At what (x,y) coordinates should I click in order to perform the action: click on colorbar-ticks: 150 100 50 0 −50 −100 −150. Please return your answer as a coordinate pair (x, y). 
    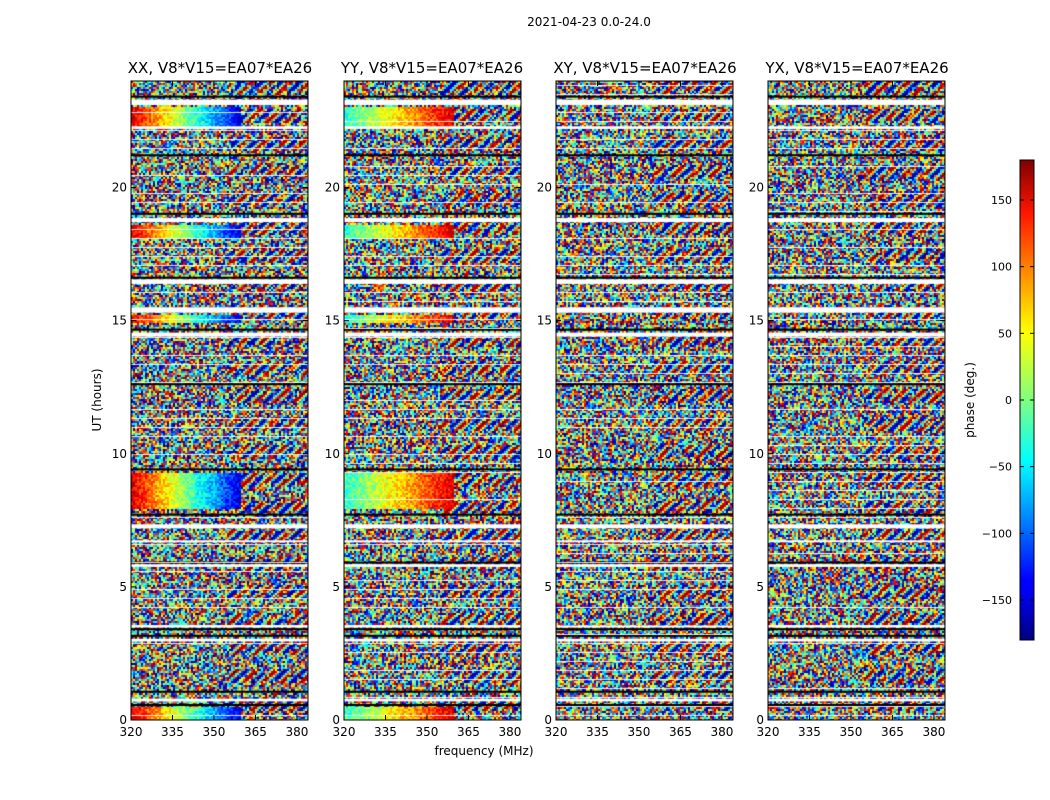
    Looking at the image, I should click on (1008, 400).